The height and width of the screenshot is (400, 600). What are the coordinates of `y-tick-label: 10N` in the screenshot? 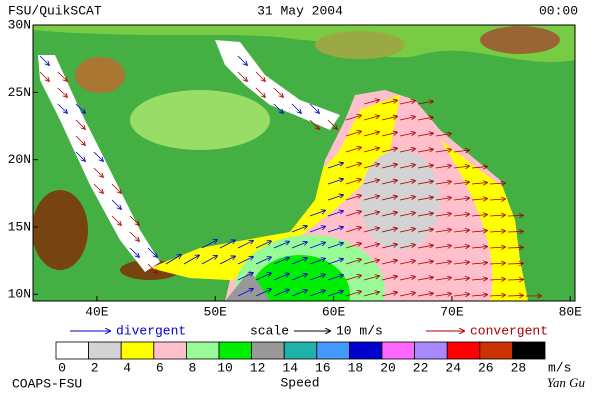 It's located at (19, 294).